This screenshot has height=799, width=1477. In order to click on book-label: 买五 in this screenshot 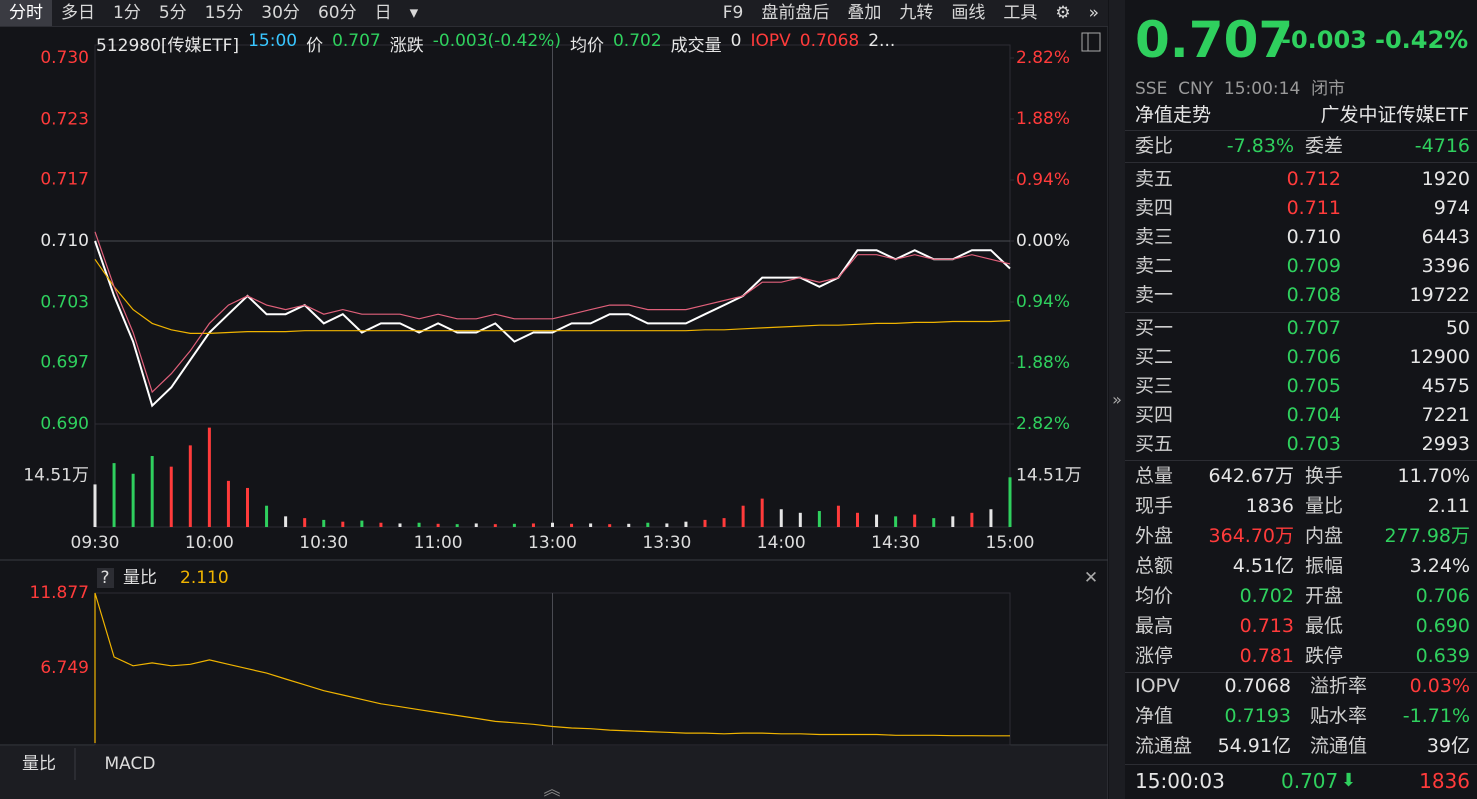, I will do `click(1154, 444)`.